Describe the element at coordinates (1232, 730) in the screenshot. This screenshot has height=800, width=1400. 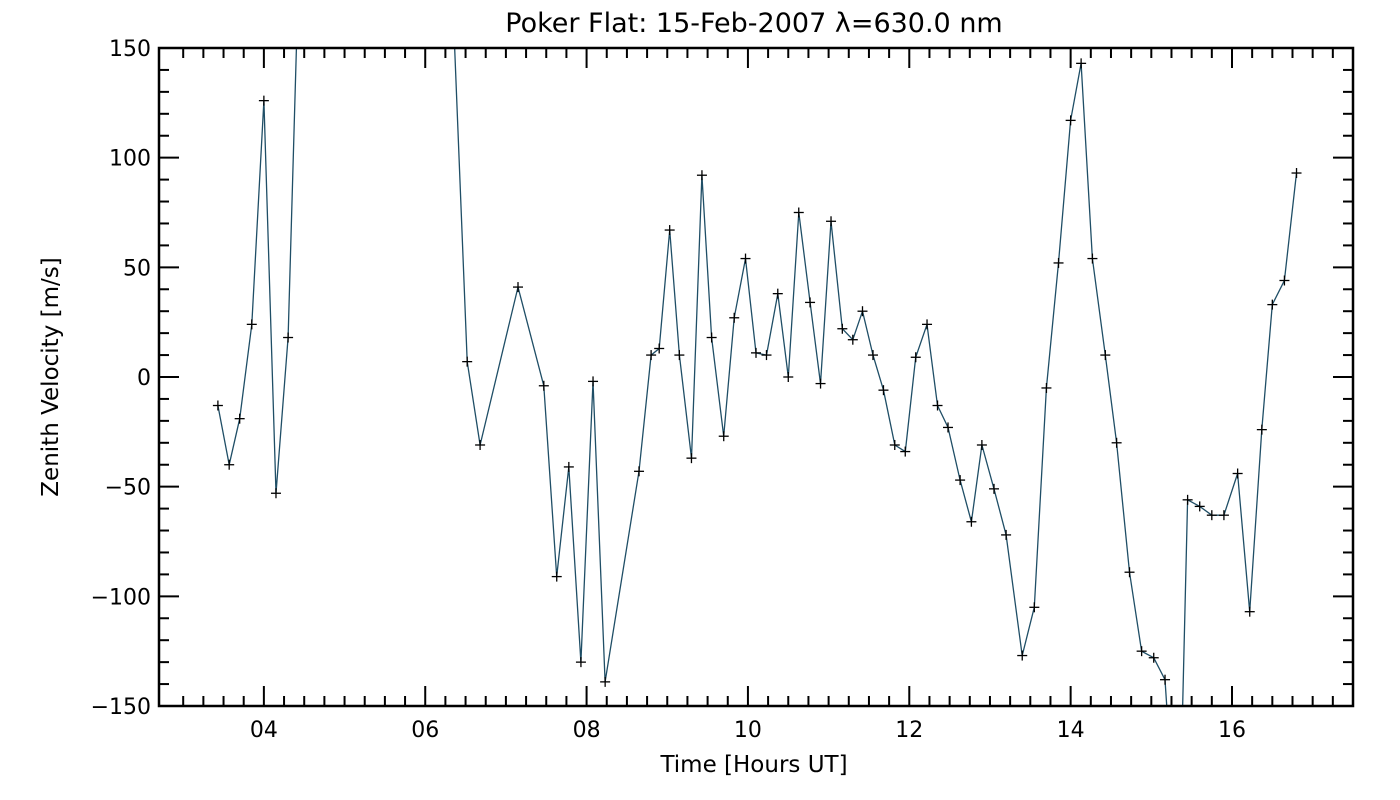
I see `x-tick-label: 16` at that location.